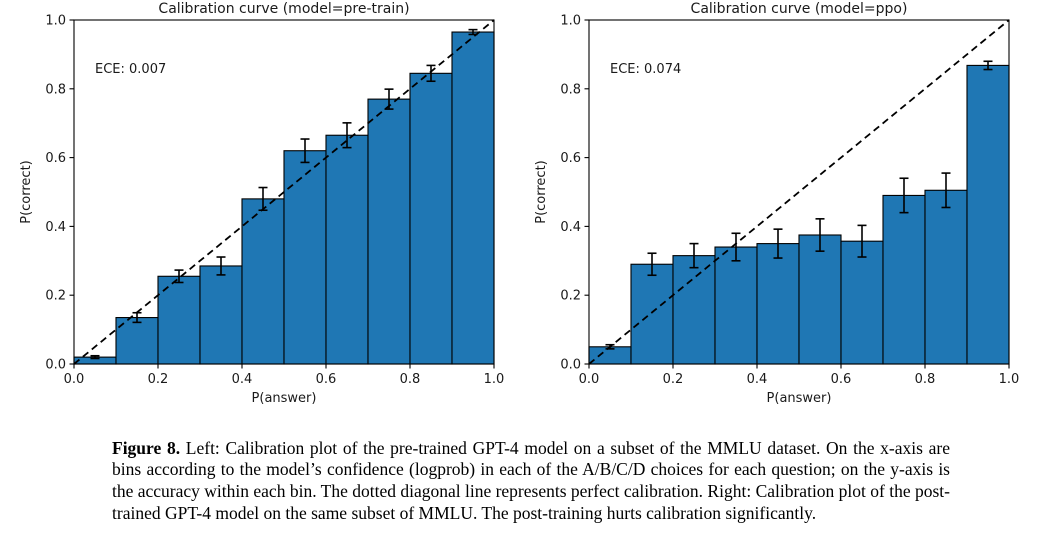 The width and height of the screenshot is (1054, 544). What do you see at coordinates (283, 9) in the screenshot?
I see `chart-title: Calibration curve (model=pre-train)` at bounding box center [283, 9].